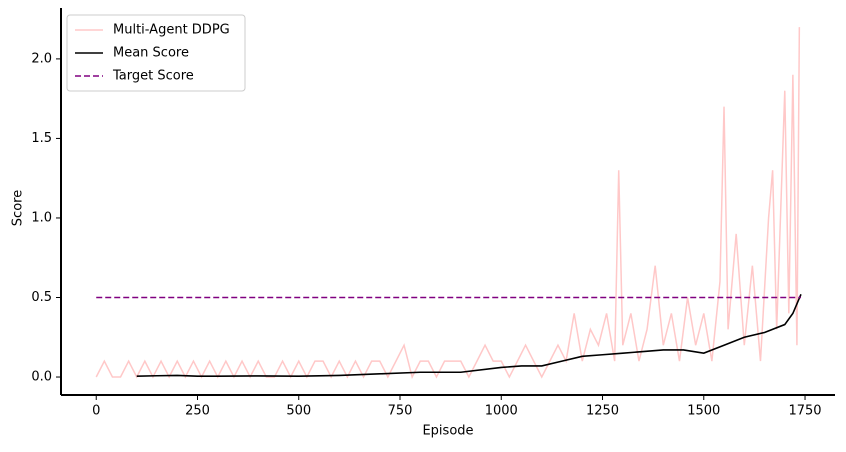 The image size is (846, 452). What do you see at coordinates (501, 411) in the screenshot?
I see `x-tick-label: 1000` at bounding box center [501, 411].